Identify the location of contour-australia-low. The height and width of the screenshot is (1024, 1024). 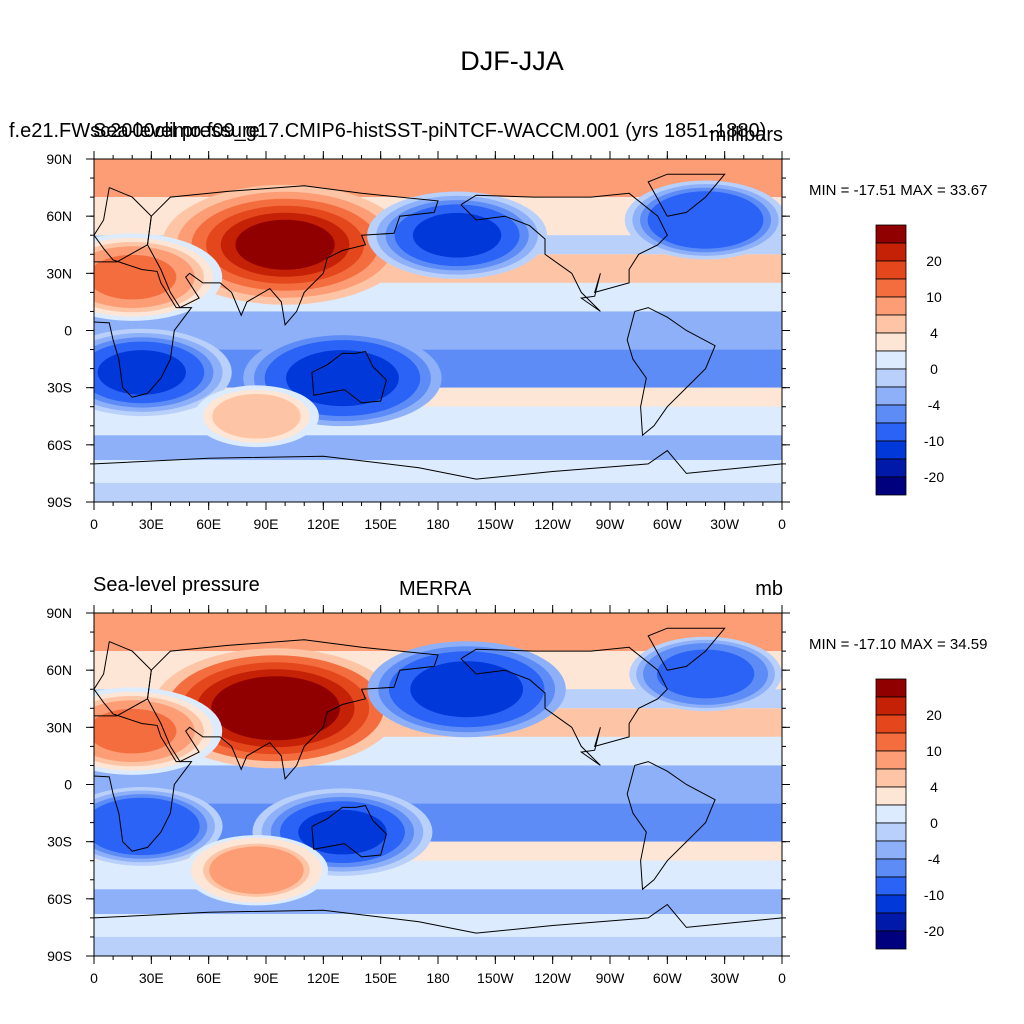
(342, 378).